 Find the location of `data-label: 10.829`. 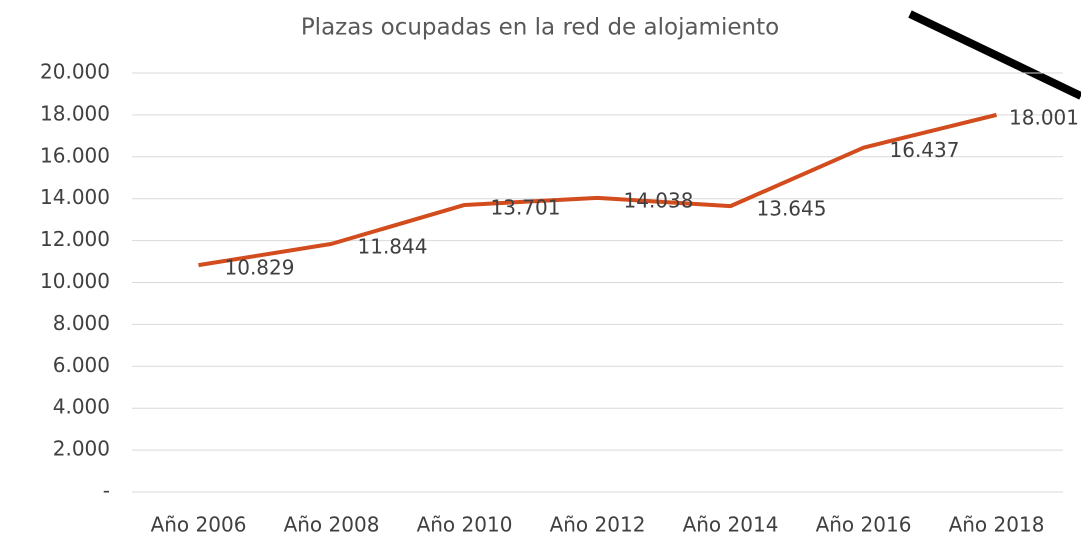

data-label: 10.829 is located at coordinates (260, 268).